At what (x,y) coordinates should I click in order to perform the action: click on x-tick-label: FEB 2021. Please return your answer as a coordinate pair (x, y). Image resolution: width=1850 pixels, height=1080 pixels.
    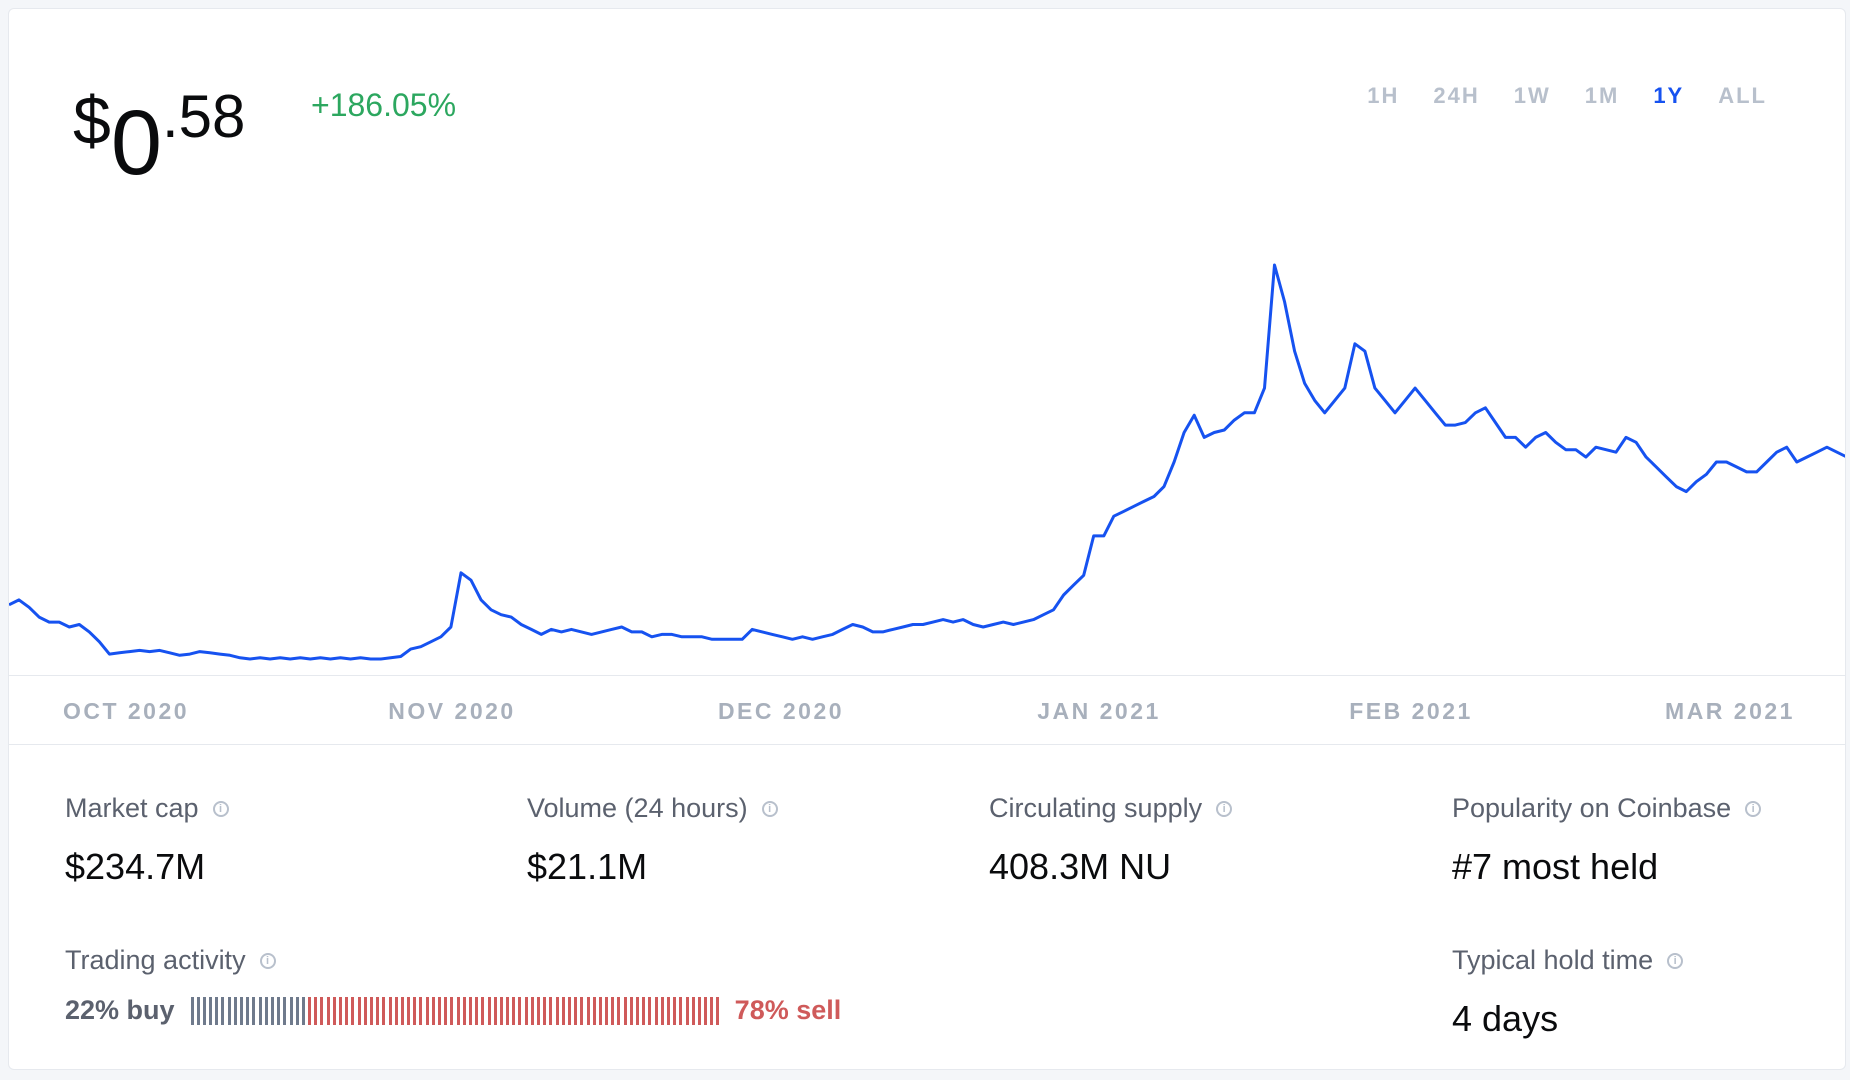
    Looking at the image, I should click on (1411, 711).